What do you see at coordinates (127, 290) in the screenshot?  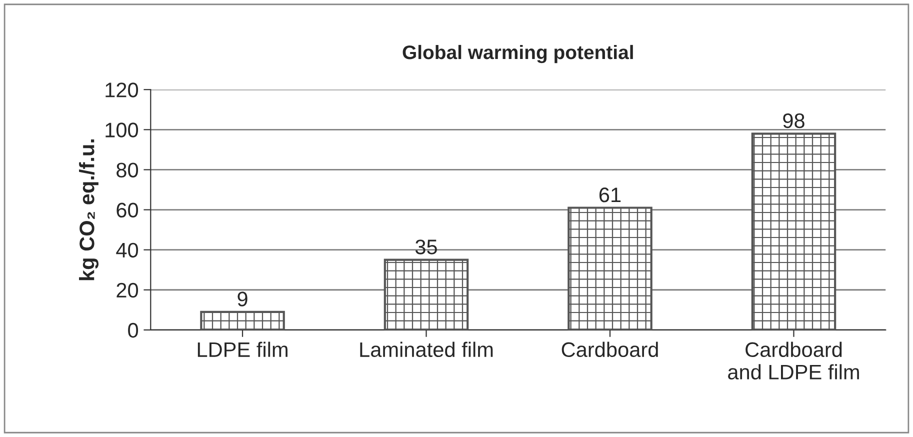 I see `y-tick-label: 20` at bounding box center [127, 290].